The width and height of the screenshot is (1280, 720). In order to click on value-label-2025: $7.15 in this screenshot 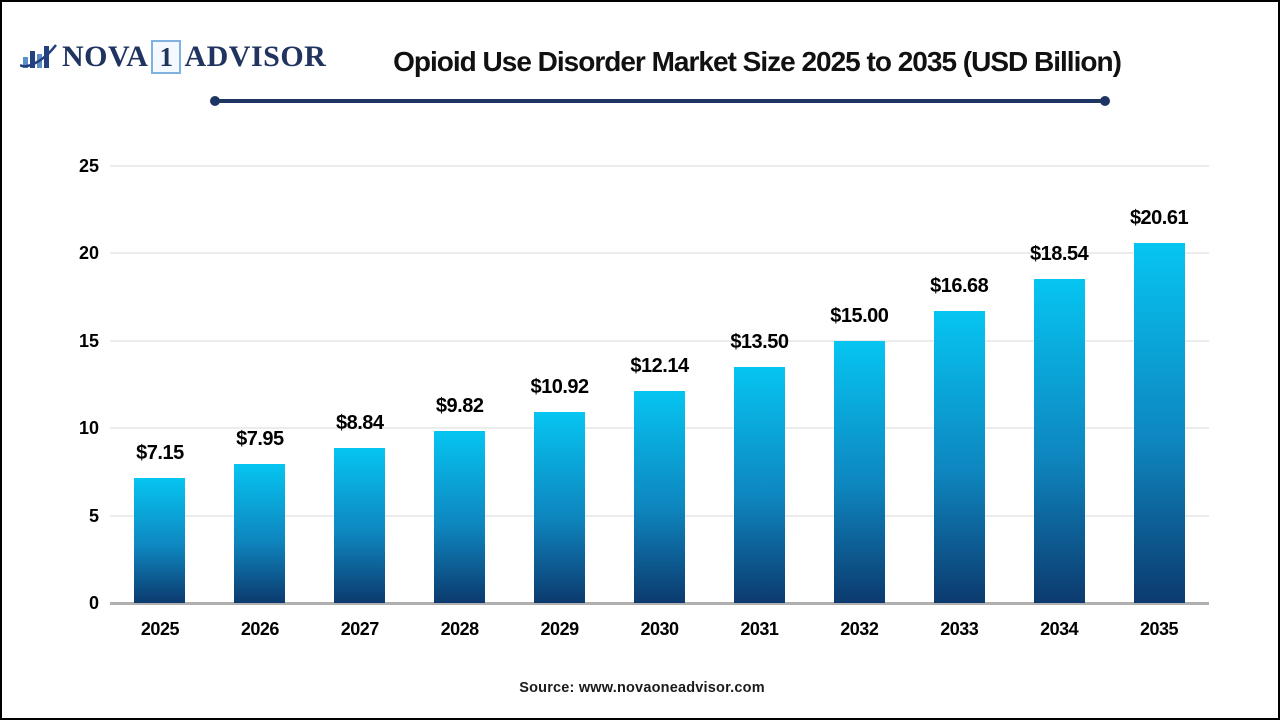, I will do `click(160, 453)`.